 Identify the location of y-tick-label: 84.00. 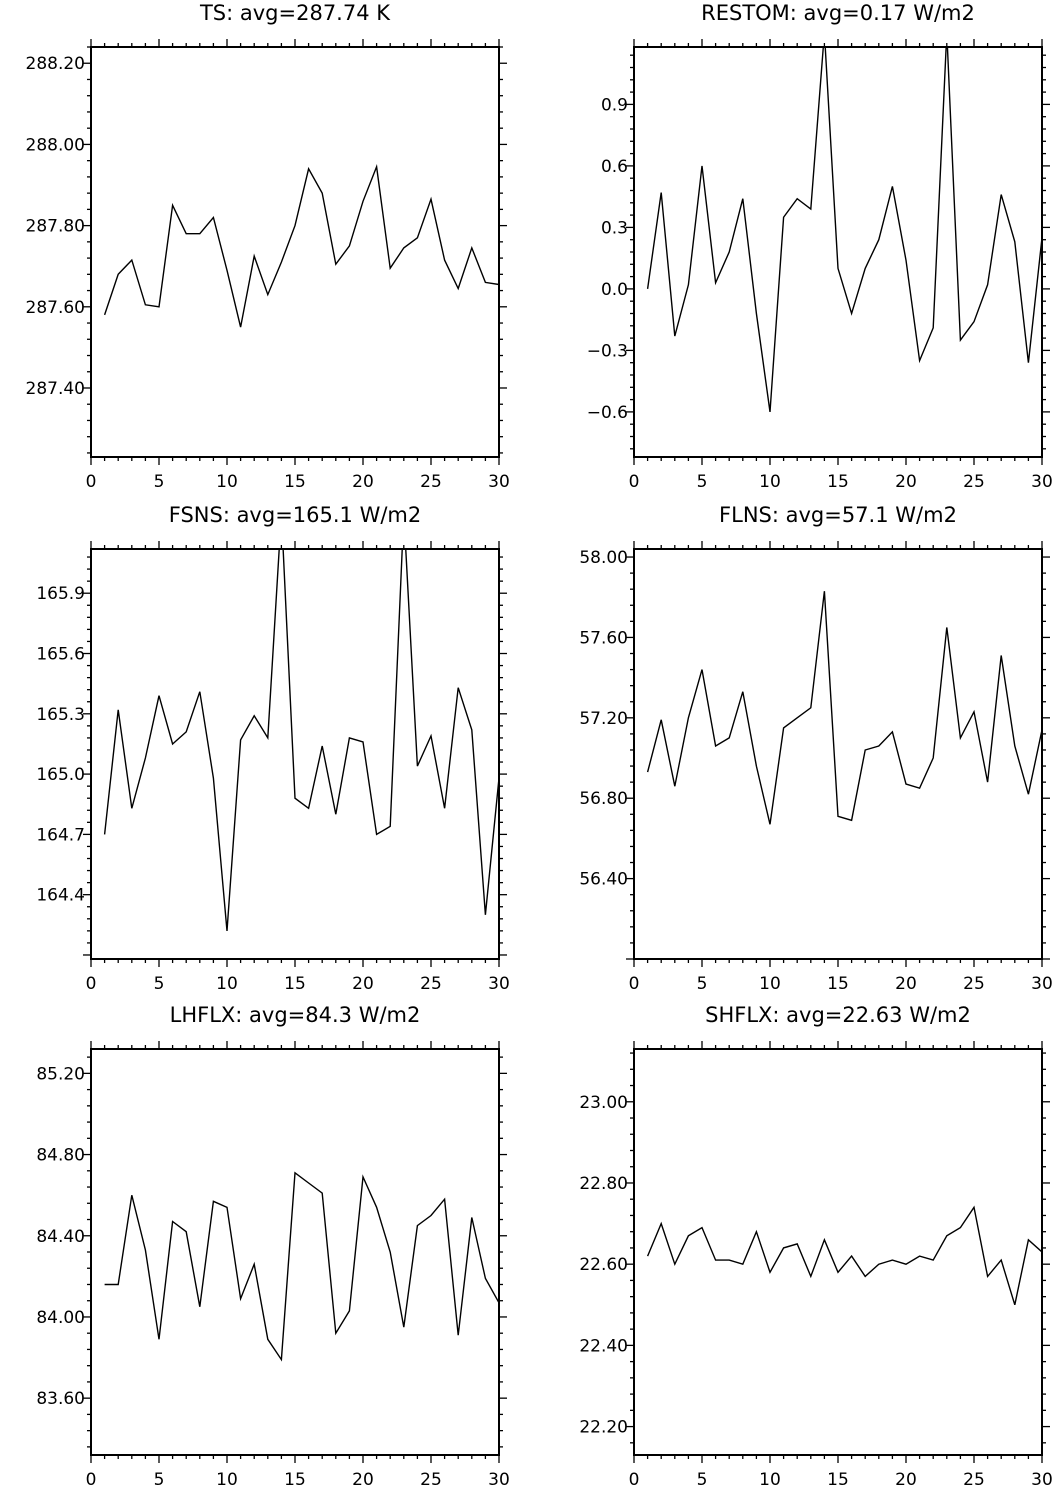
(60, 1318).